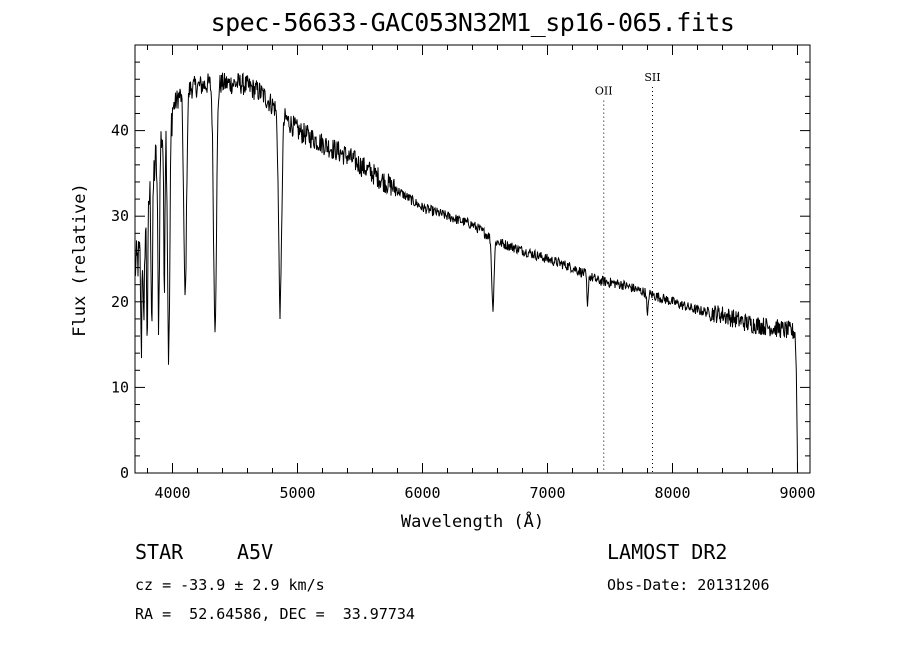  What do you see at coordinates (255, 552) in the screenshot?
I see `object-subclass: A5V` at bounding box center [255, 552].